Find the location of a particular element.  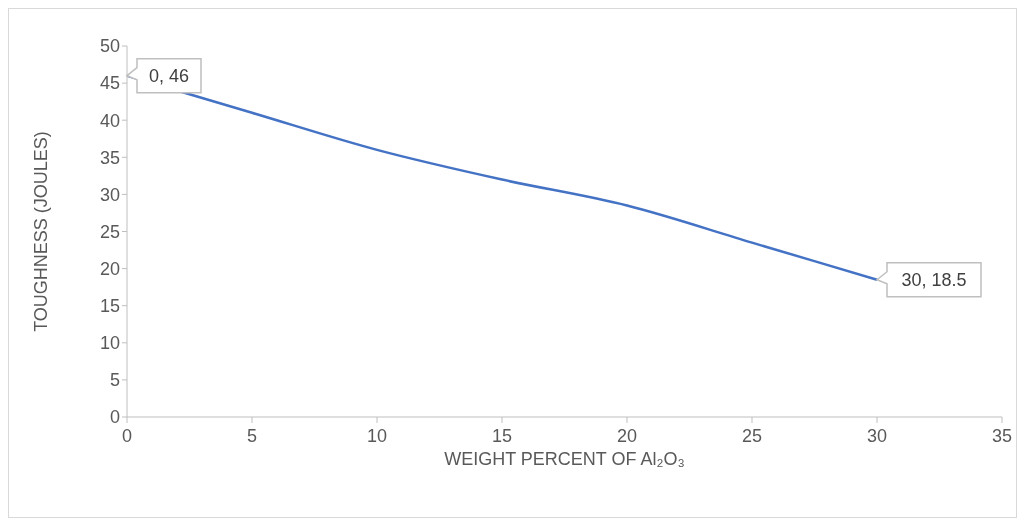

y-tick-label: 15 is located at coordinates (109, 306).